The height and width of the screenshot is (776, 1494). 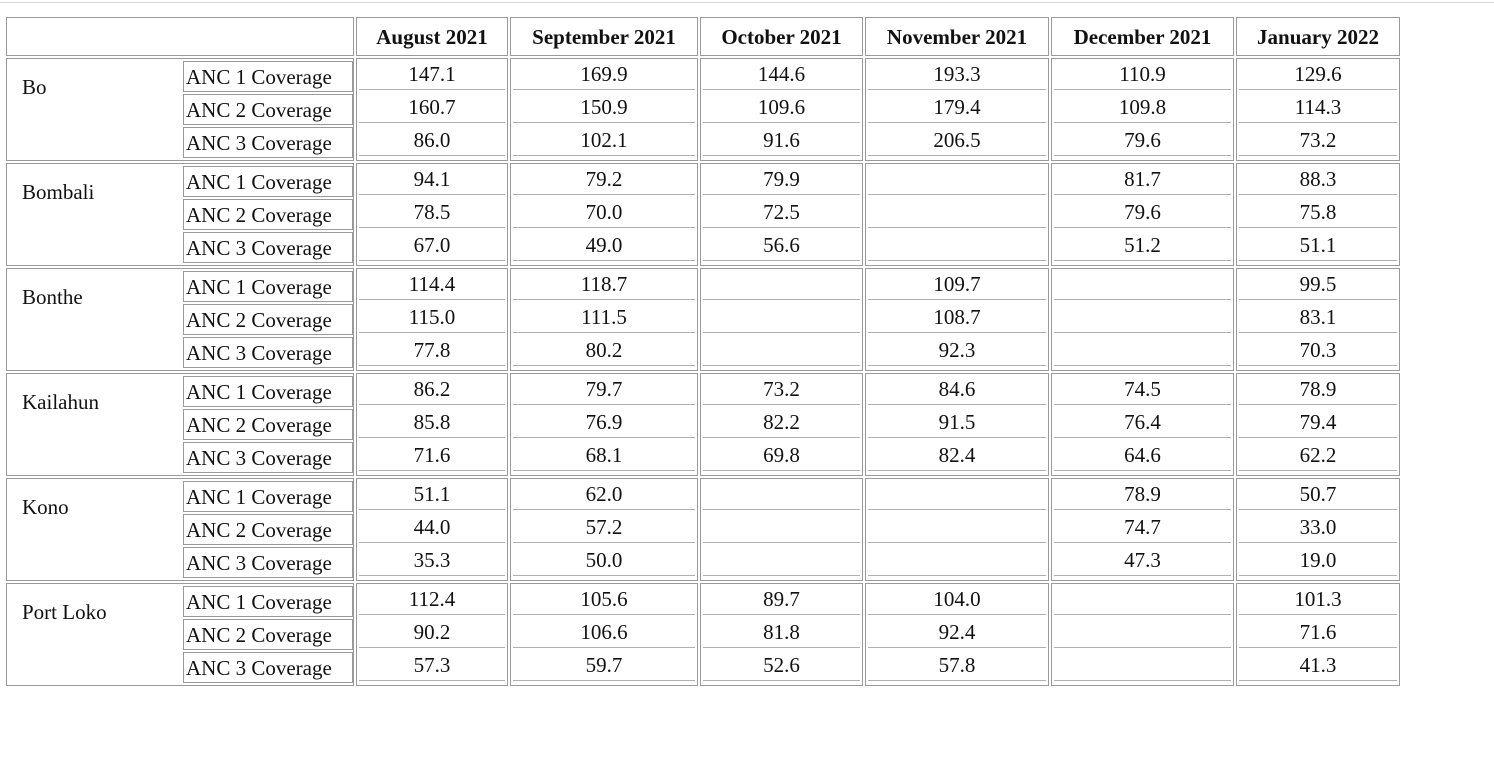 I want to click on value-column: 118.7 111.5 80.2, so click(x=604, y=319).